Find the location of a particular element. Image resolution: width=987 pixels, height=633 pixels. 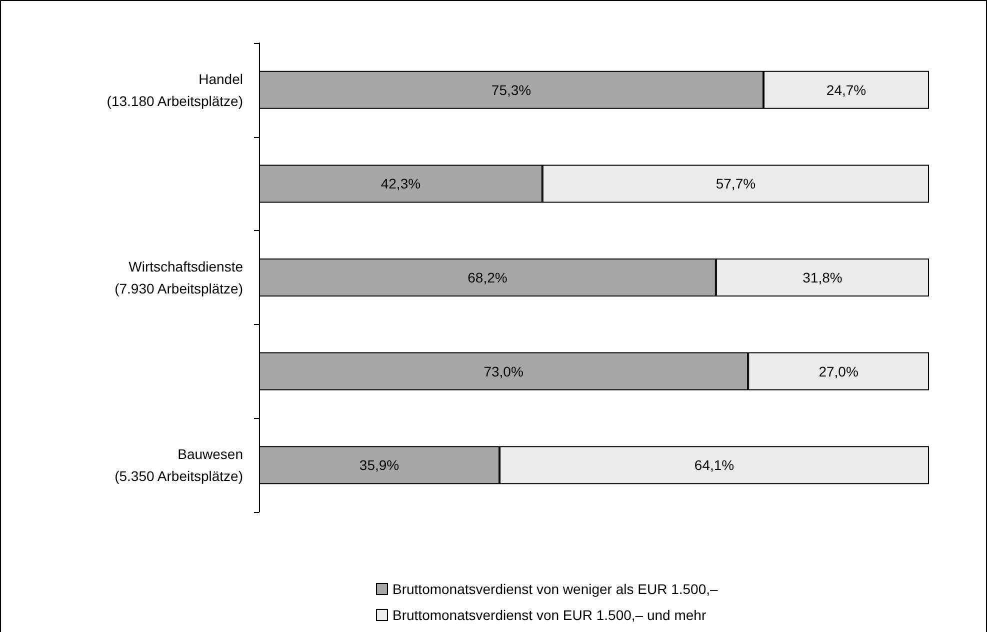

data-label: 68,2% is located at coordinates (488, 278).